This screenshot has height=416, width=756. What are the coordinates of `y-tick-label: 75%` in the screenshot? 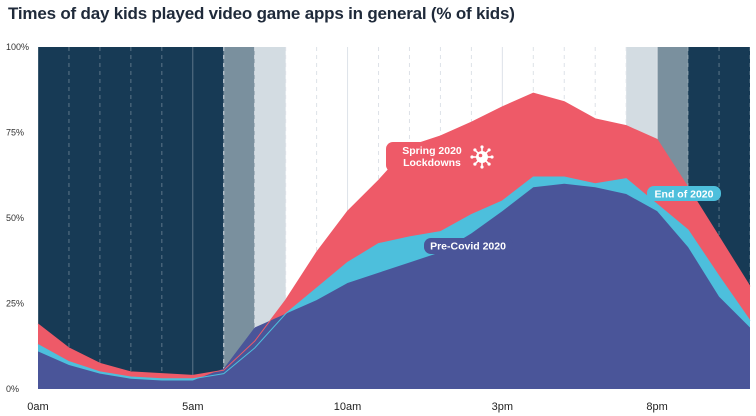 It's located at (15, 133).